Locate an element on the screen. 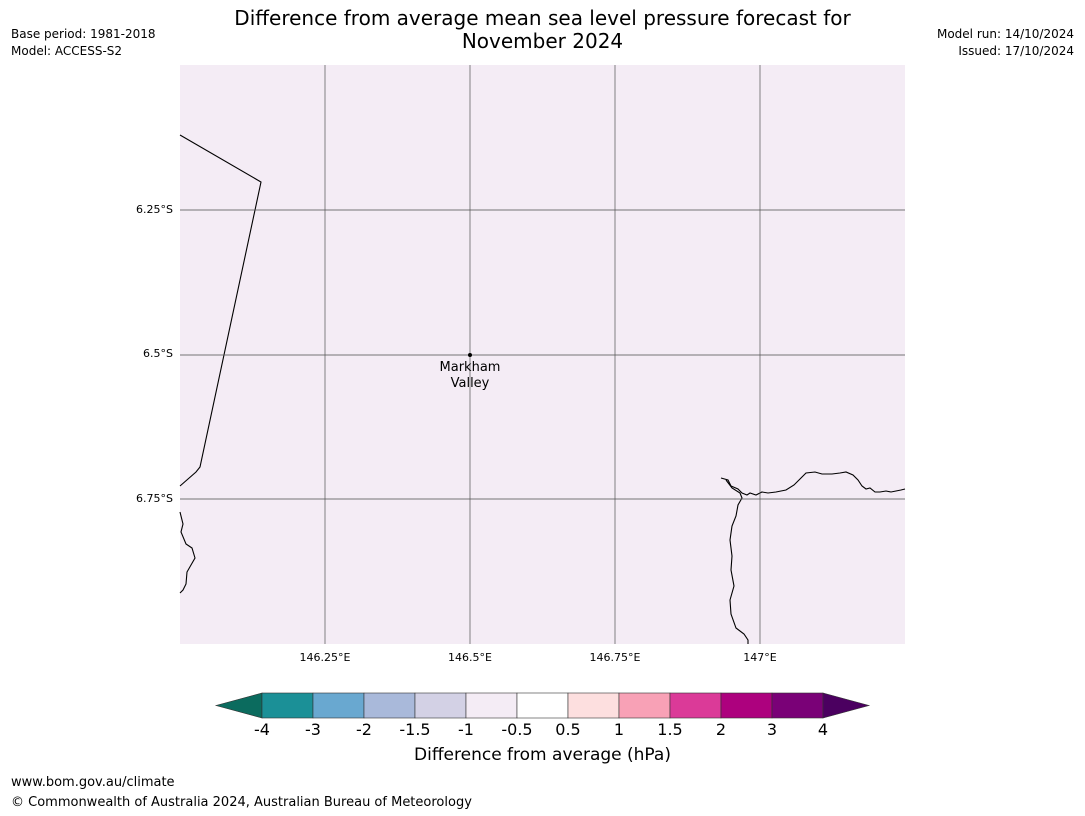 This screenshot has width=1085, height=816. place-name-line-2: Valley is located at coordinates (470, 383).